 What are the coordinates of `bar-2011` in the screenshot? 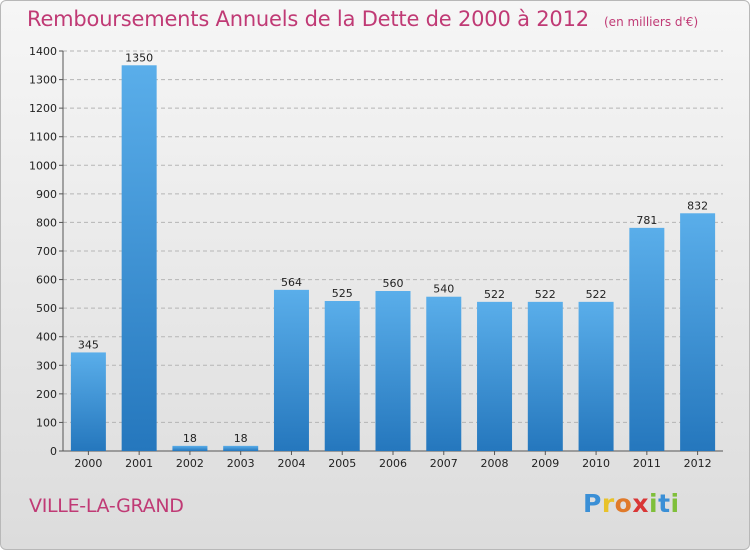 It's located at (647, 339).